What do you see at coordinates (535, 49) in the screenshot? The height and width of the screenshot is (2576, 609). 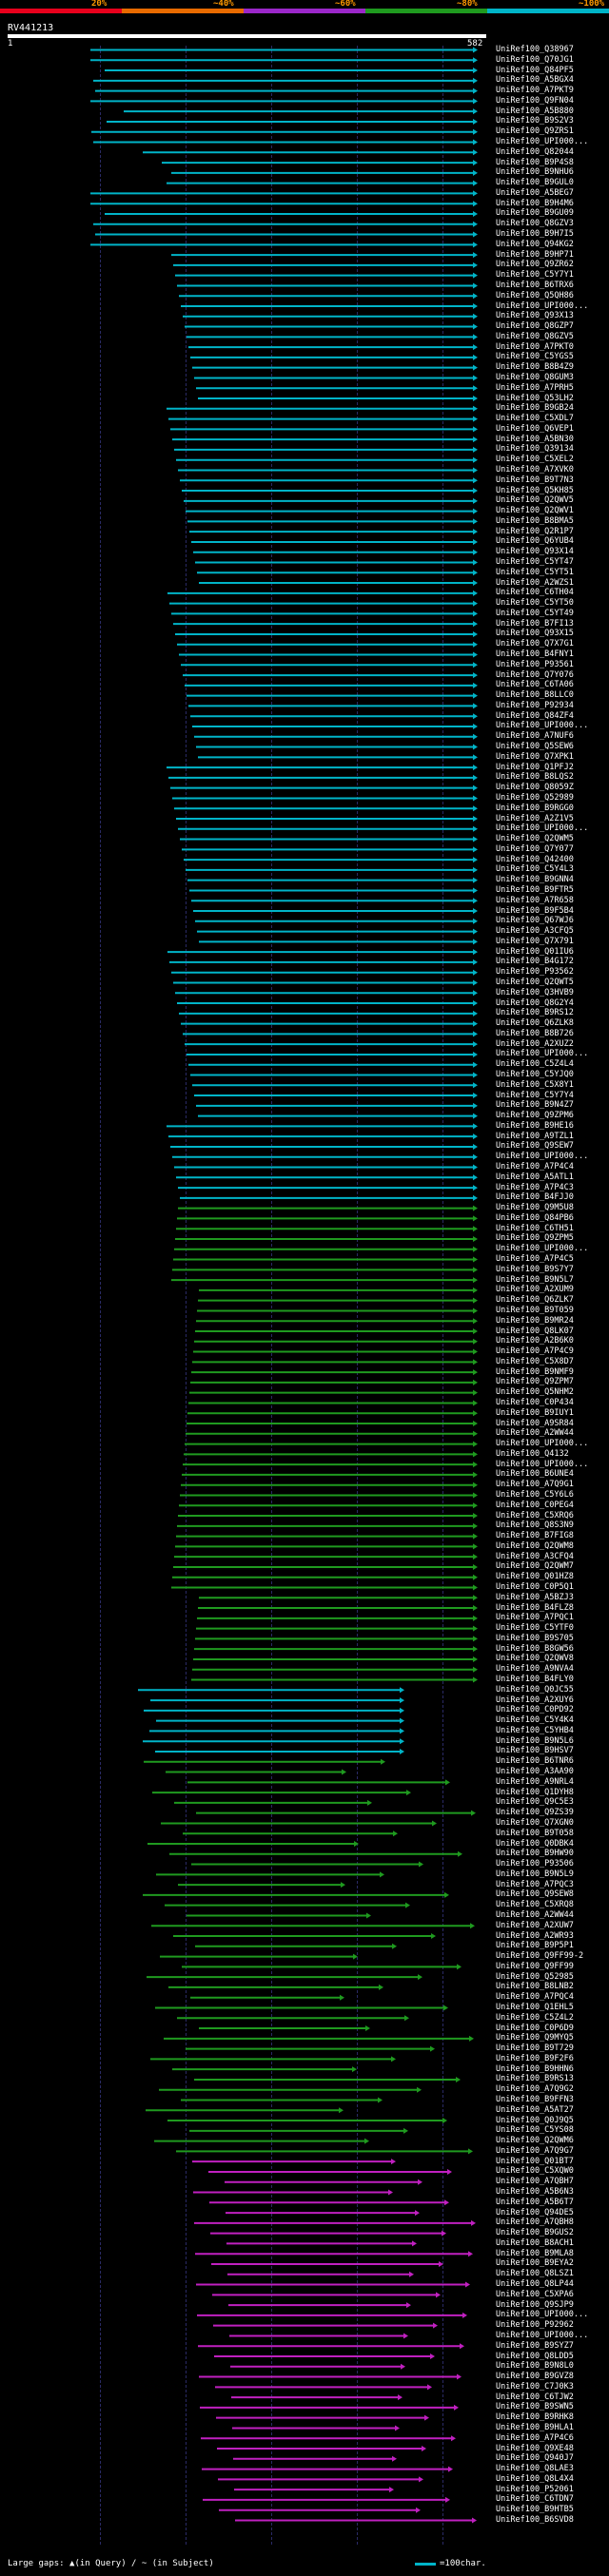 I see `hit-label: UniRef100_Q38967` at bounding box center [535, 49].